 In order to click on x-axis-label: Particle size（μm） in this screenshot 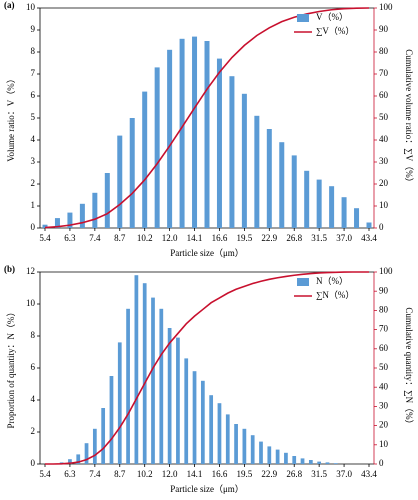, I will do `click(207, 489)`.